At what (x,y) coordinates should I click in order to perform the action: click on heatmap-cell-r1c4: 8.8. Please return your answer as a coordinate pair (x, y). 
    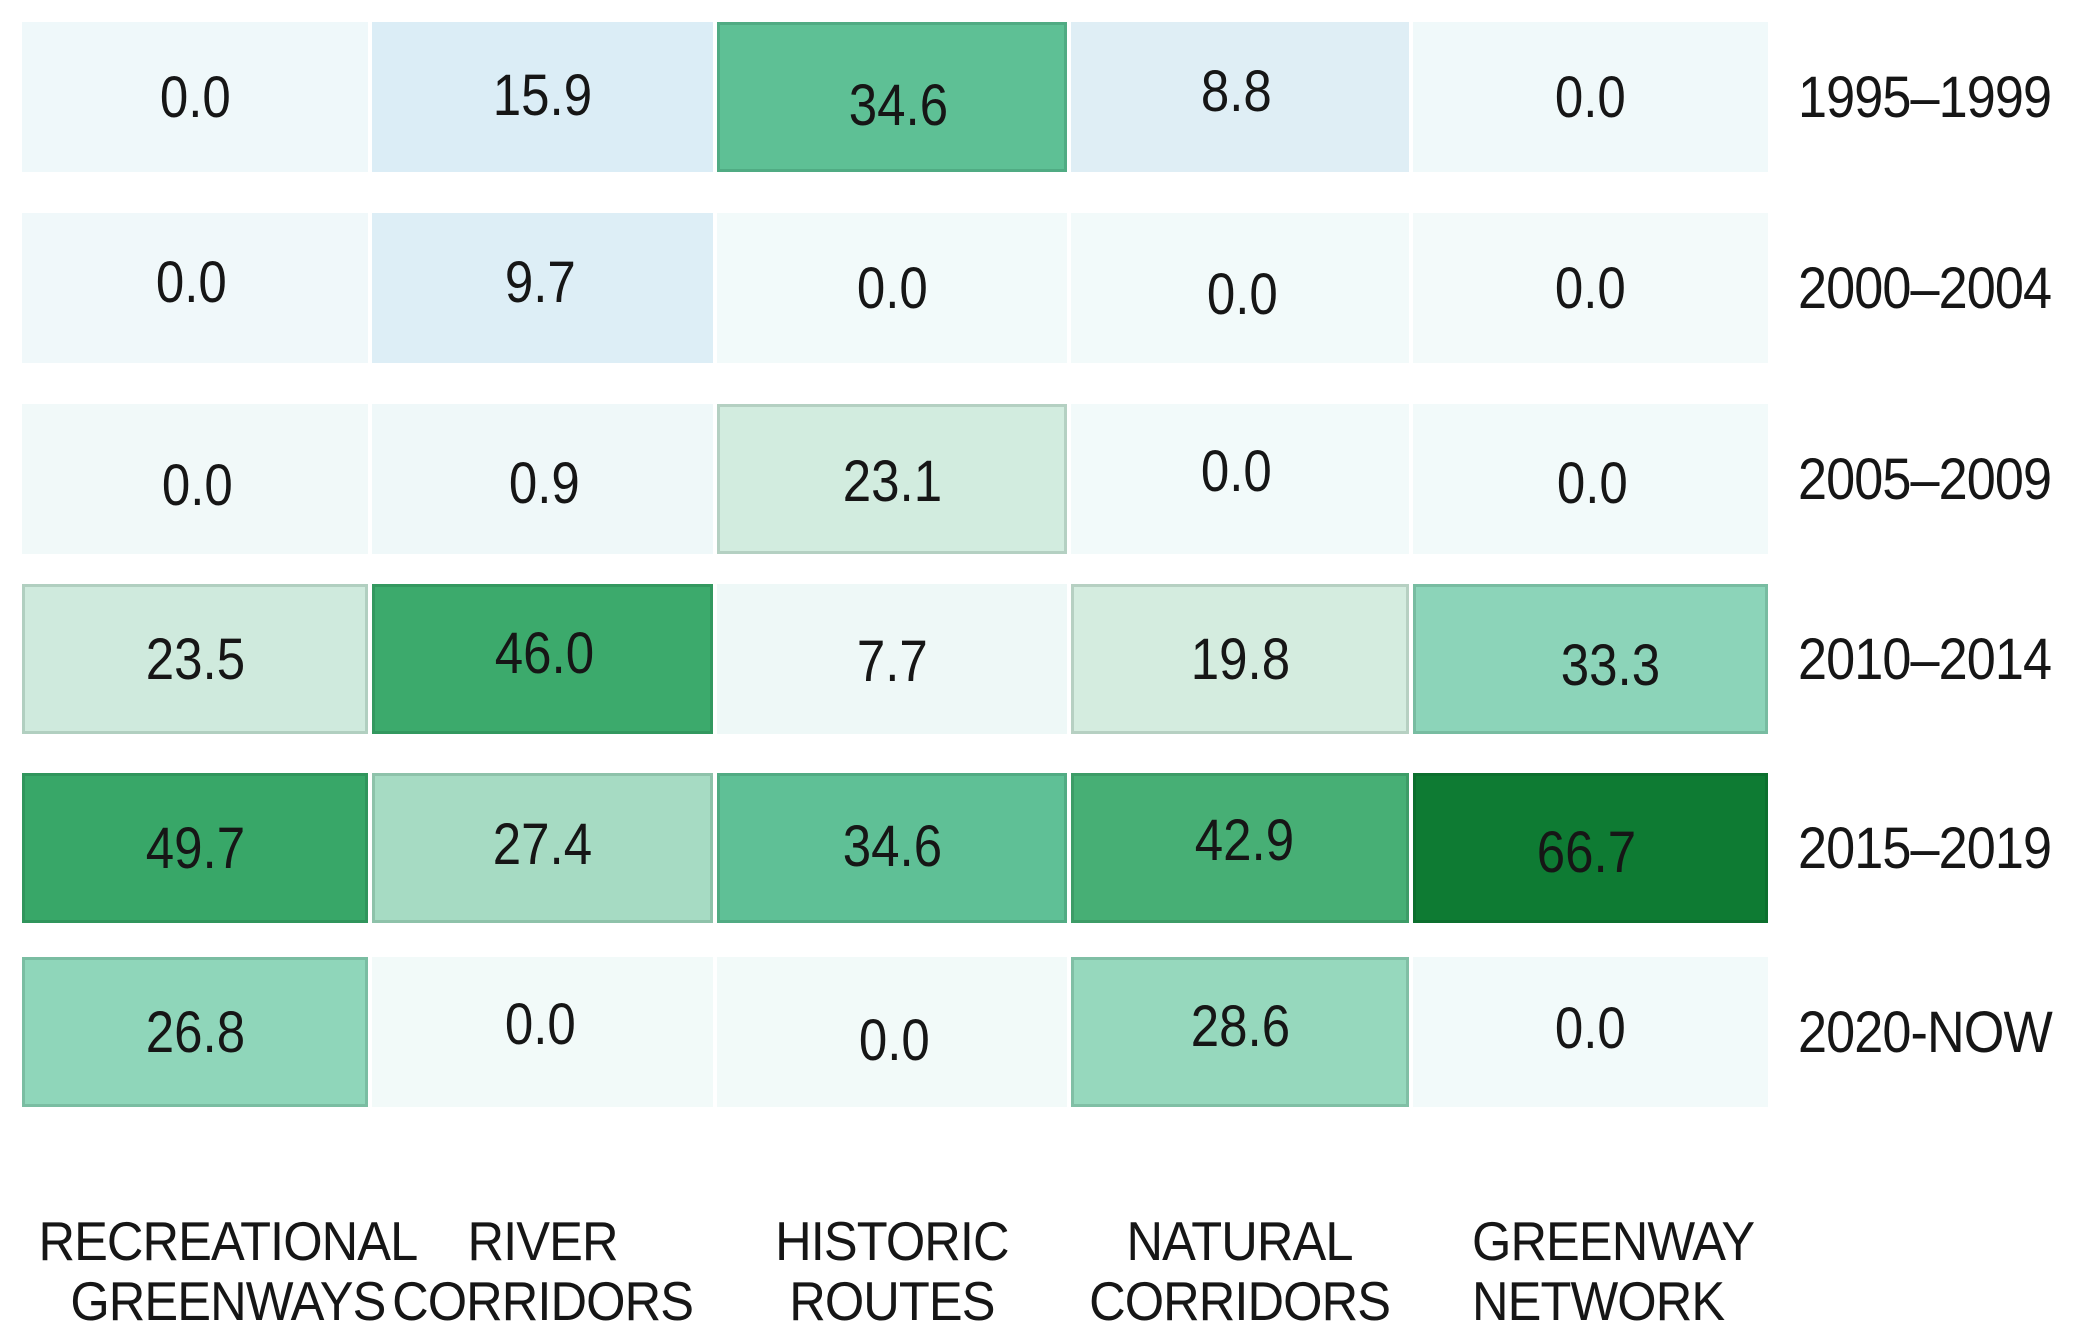
    Looking at the image, I should click on (1240, 97).